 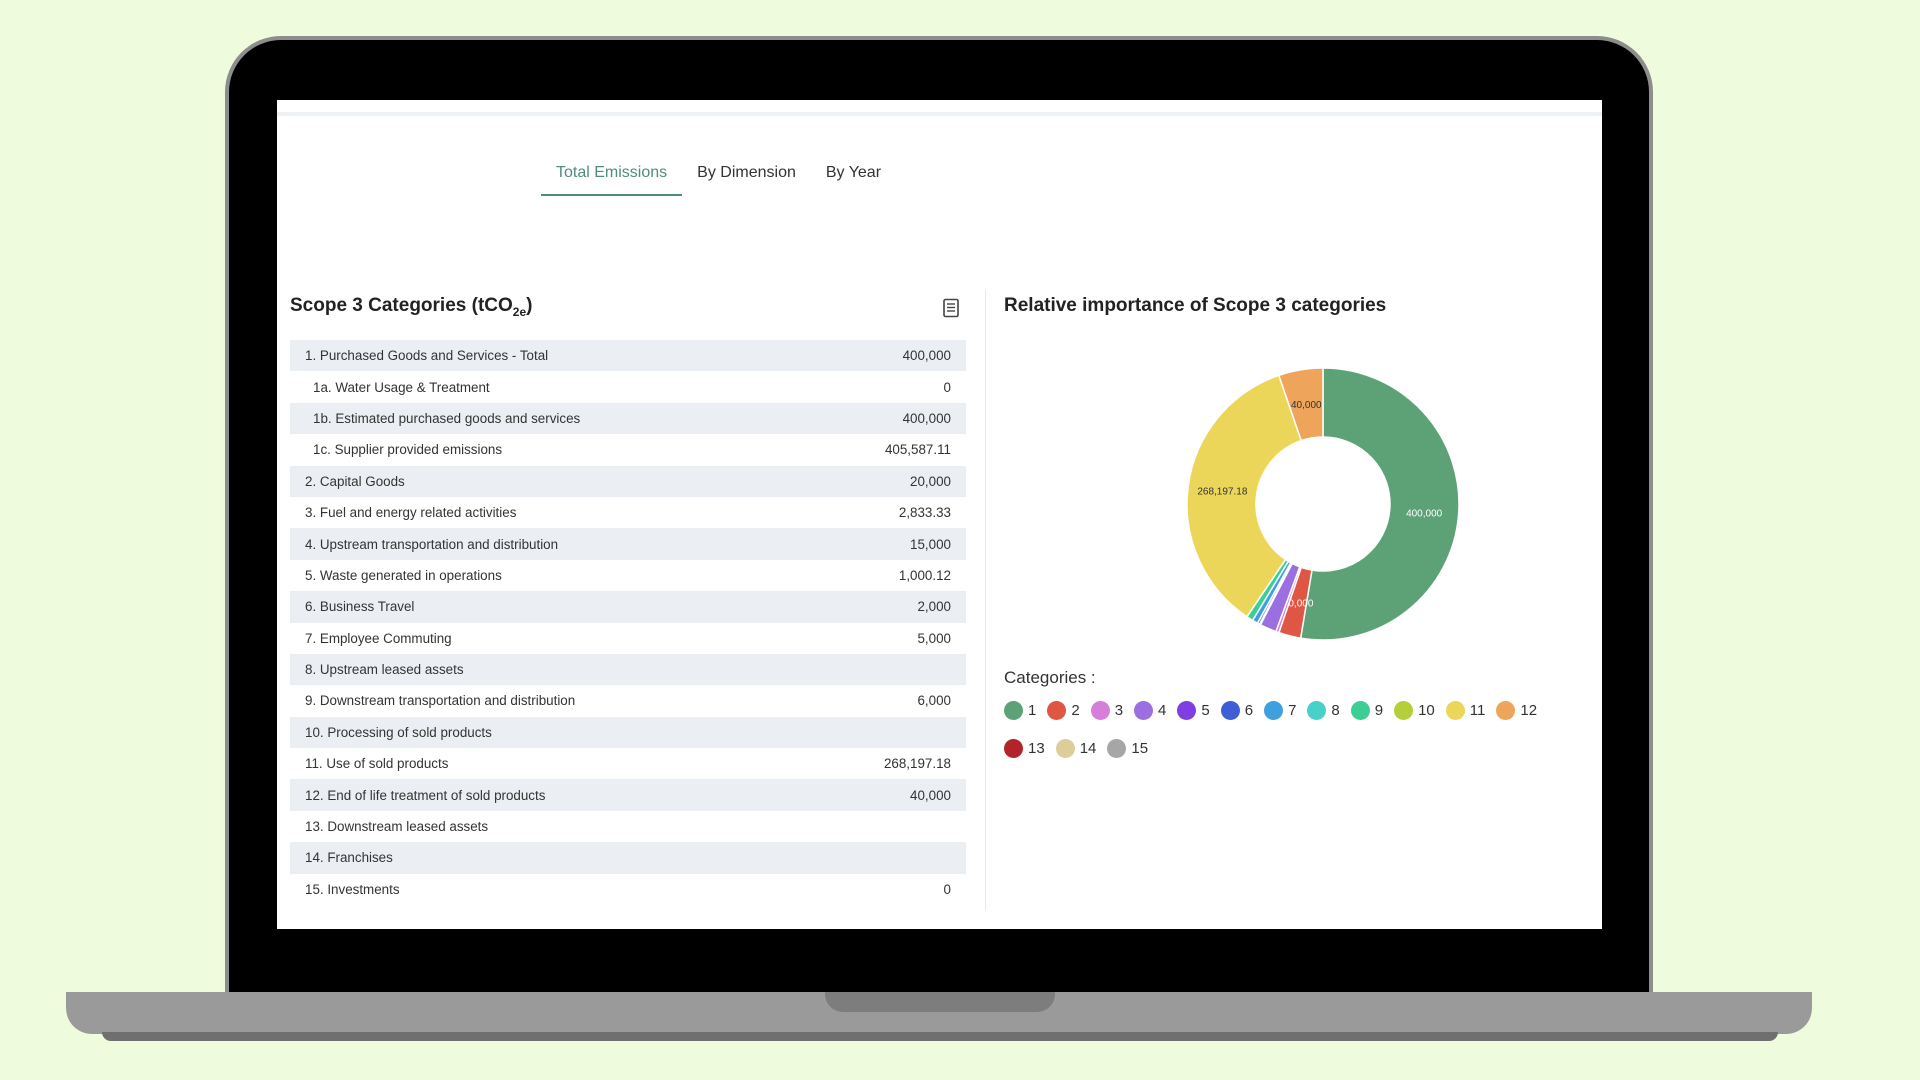 I want to click on legend-item: 1, so click(x=1020, y=710).